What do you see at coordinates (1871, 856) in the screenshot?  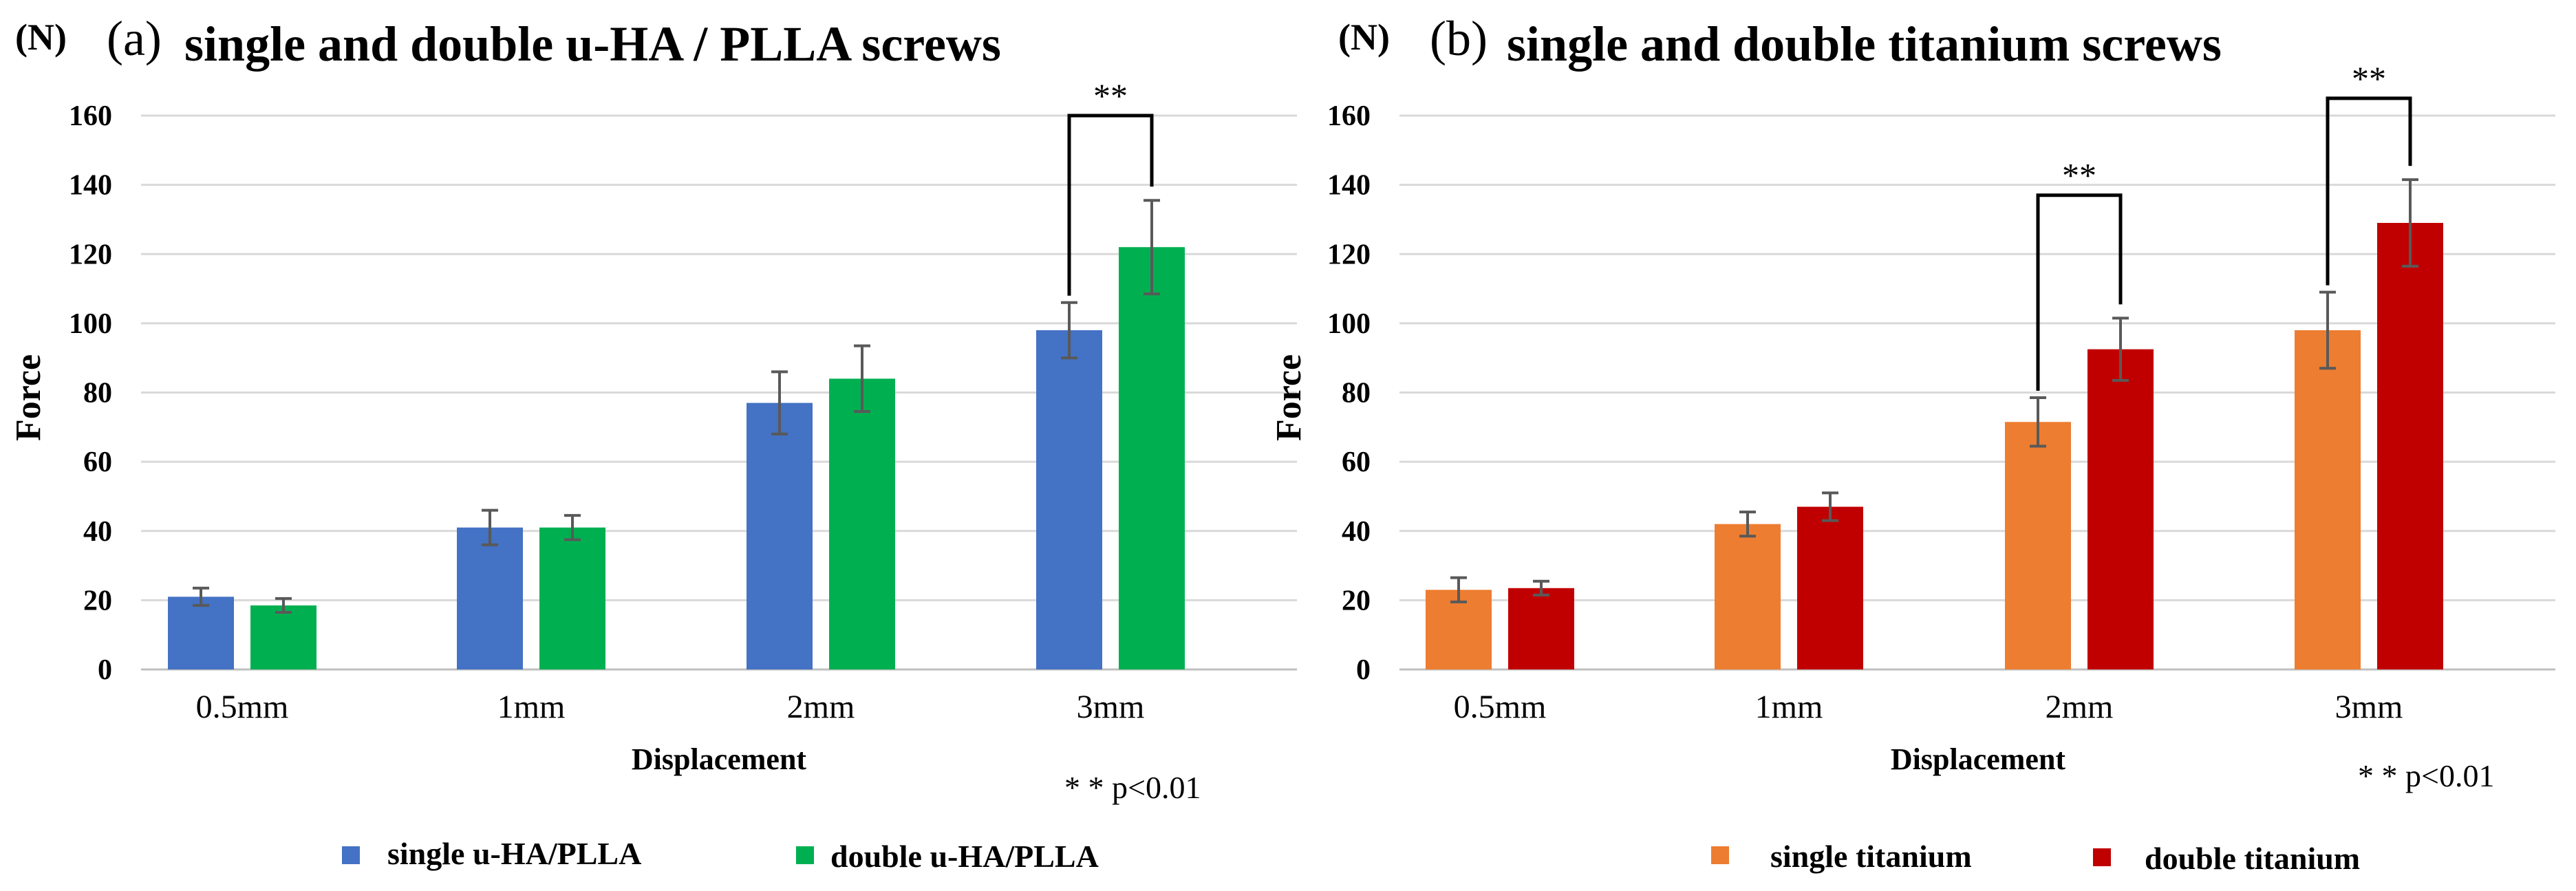 I see `legend-label-single-titanium: single titanium` at bounding box center [1871, 856].